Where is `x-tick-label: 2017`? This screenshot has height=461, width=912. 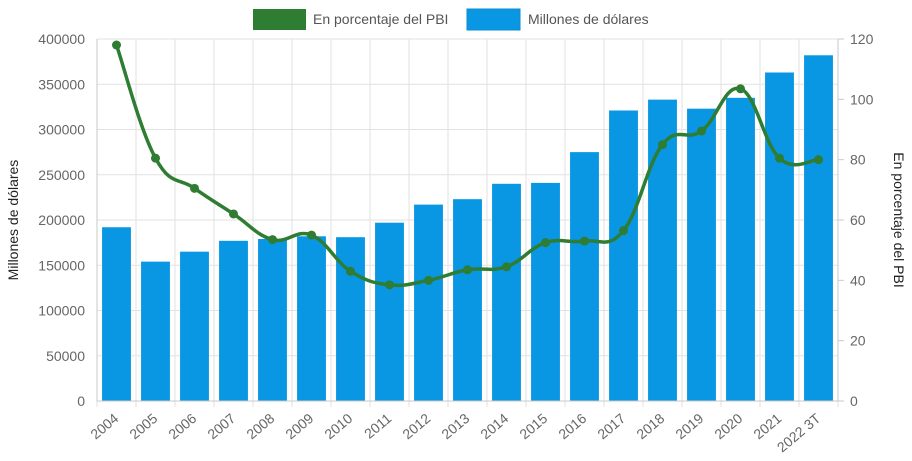 x-tick-label: 2017 is located at coordinates (611, 426).